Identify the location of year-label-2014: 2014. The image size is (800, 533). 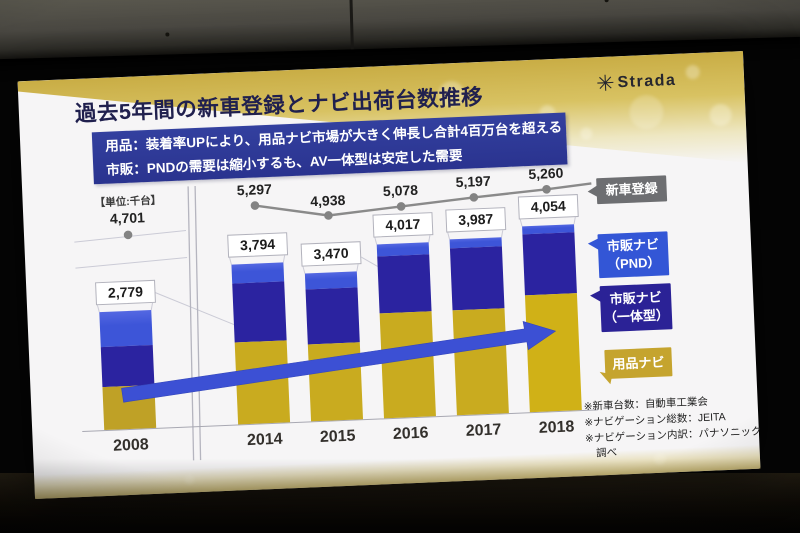
(264, 440).